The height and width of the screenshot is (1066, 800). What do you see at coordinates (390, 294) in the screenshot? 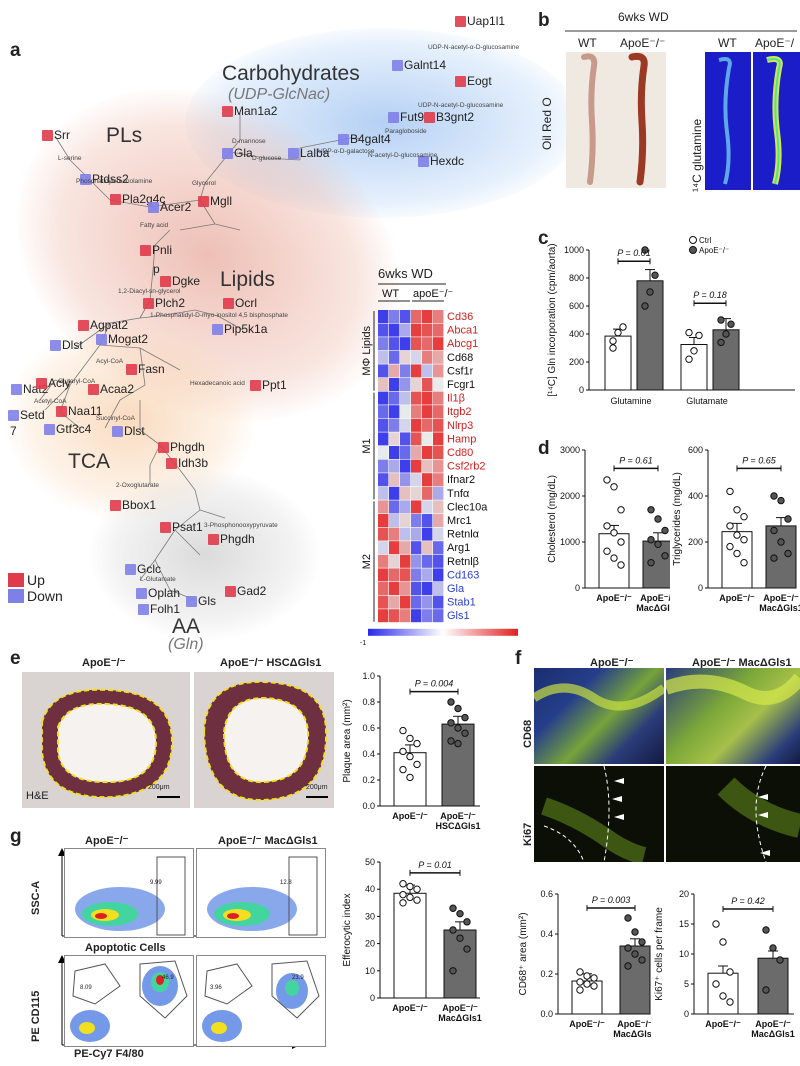
I see `heatmap-col-group: WT` at bounding box center [390, 294].